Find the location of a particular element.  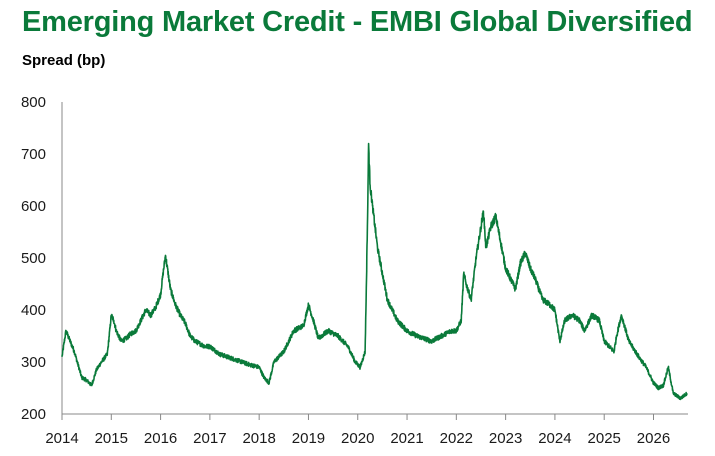

x-tick-label: 2018 is located at coordinates (258, 438).